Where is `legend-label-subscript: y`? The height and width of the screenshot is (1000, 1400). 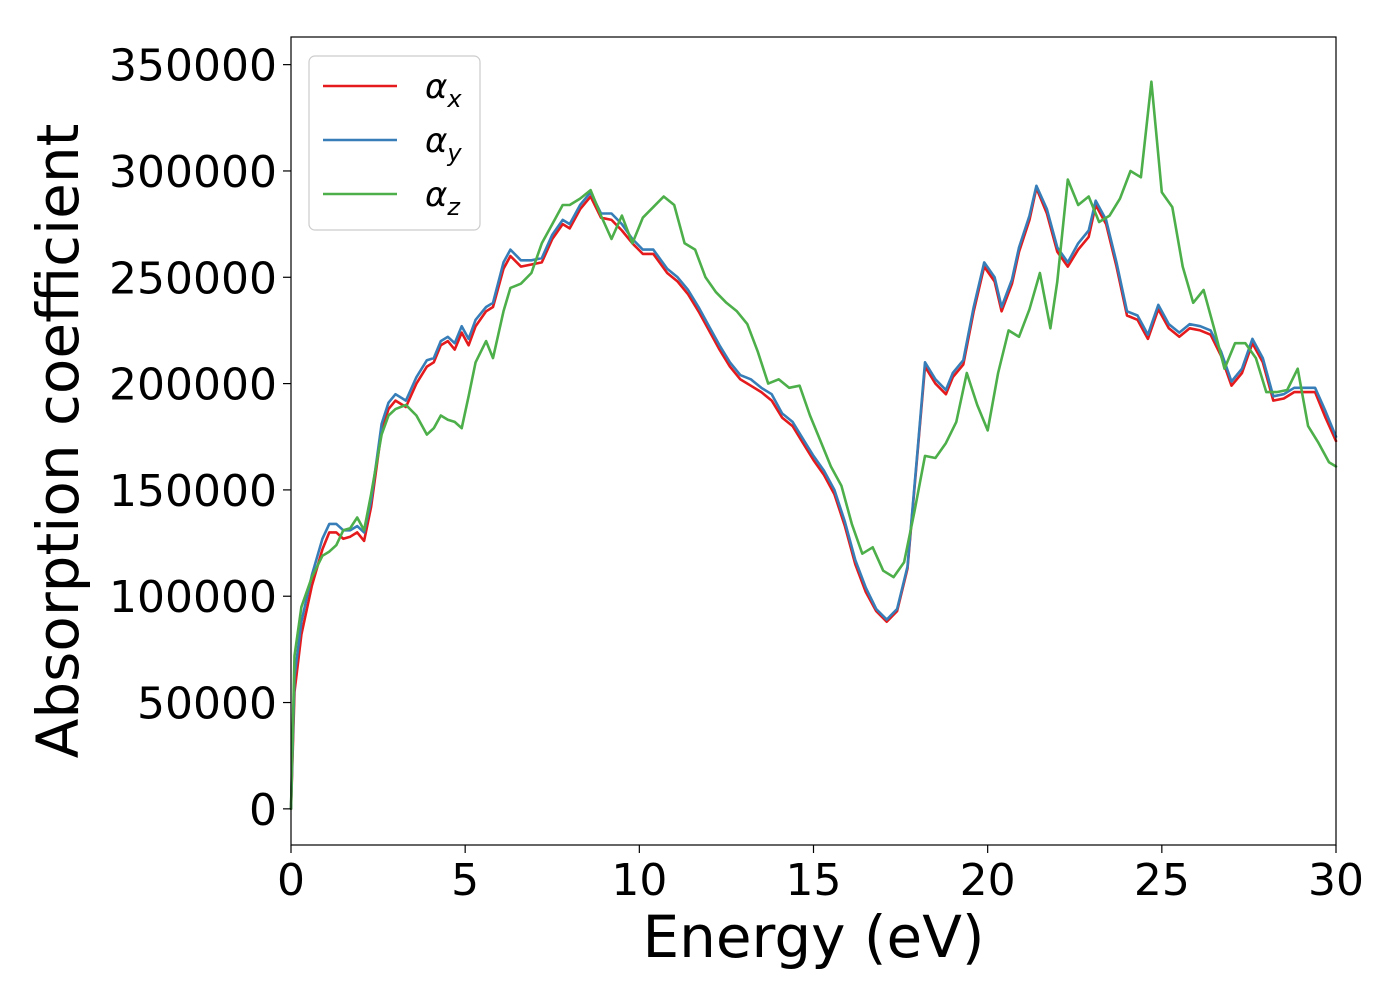 legend-label-subscript: y is located at coordinates (454, 153).